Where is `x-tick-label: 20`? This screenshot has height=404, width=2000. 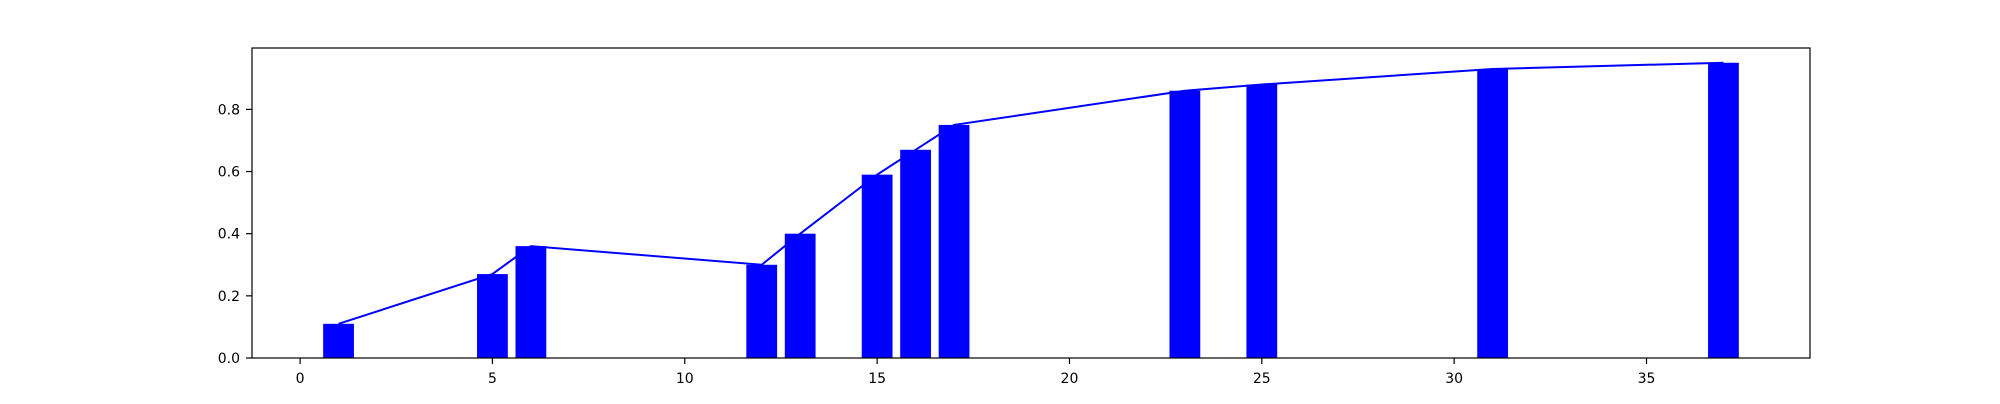
x-tick-label: 20 is located at coordinates (1070, 379).